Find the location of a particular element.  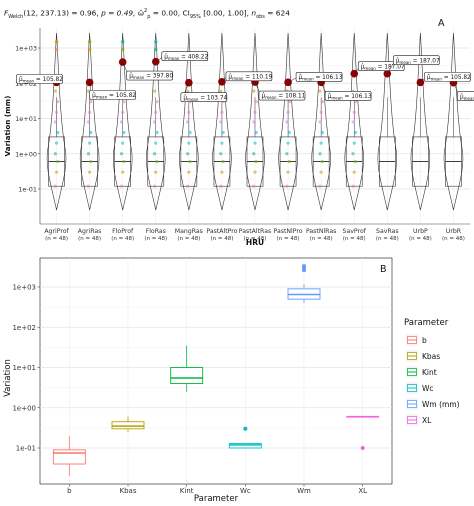

panel-b-x-axis-title: Parameter is located at coordinates (216, 499).